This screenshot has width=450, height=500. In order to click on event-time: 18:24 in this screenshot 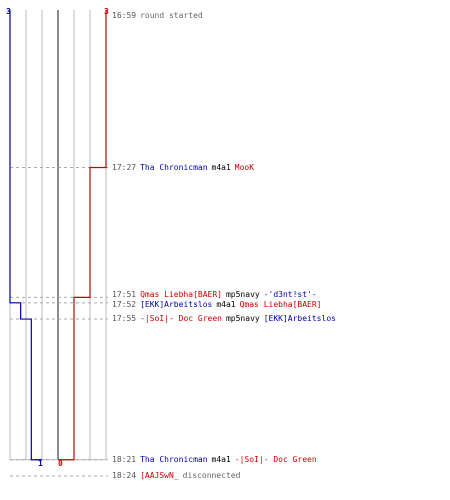, I will do `click(124, 475)`.